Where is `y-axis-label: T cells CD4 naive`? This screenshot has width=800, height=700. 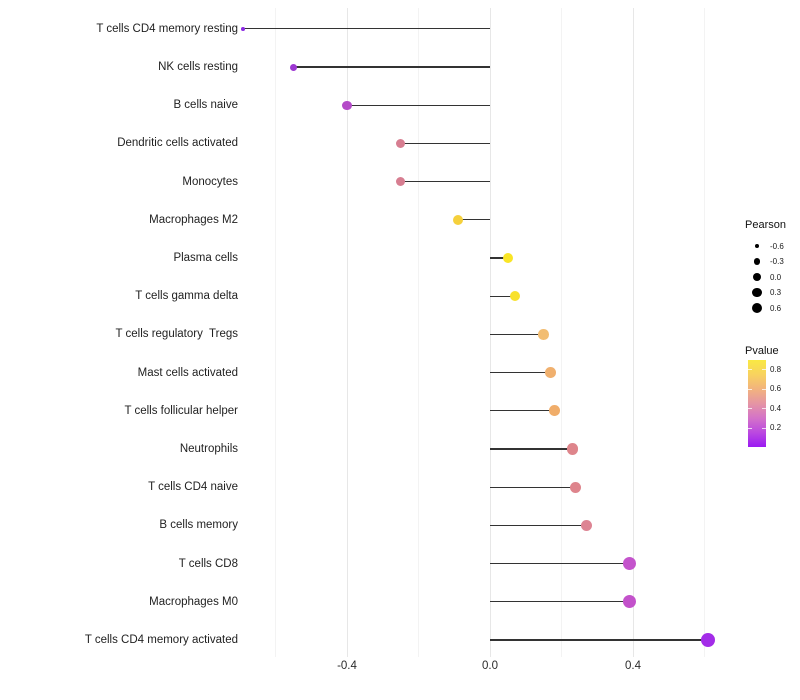
y-axis-label: T cells CD4 naive is located at coordinates (193, 487).